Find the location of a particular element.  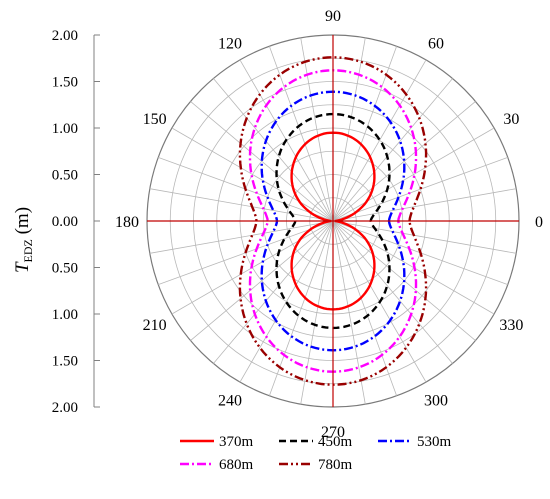

angle-label-270: 270 is located at coordinates (333, 432).